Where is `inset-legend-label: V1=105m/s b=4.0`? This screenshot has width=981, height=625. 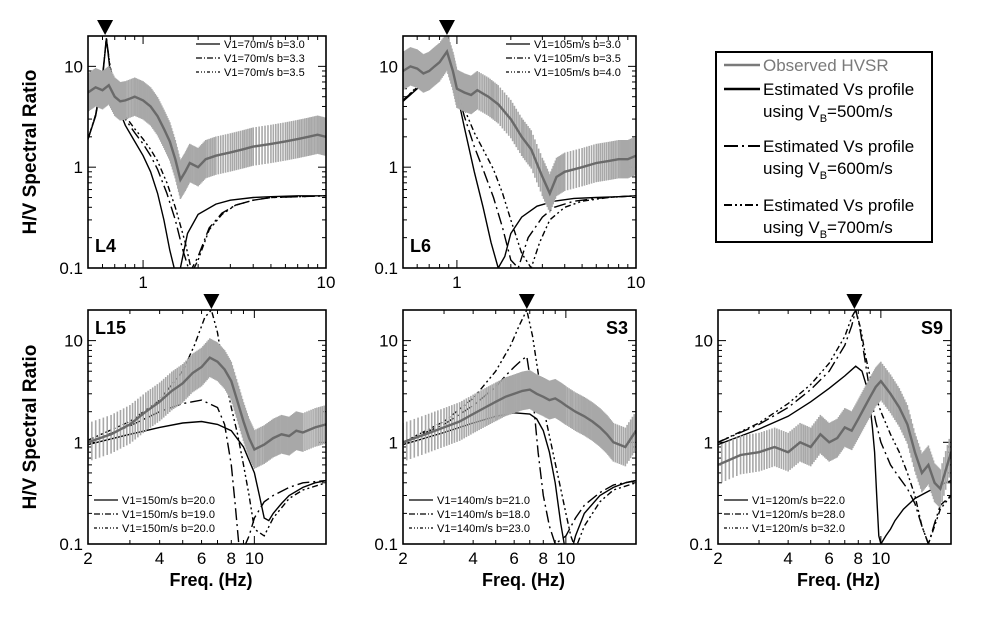 inset-legend-label: V1=105m/s b=4.0 is located at coordinates (577, 73).